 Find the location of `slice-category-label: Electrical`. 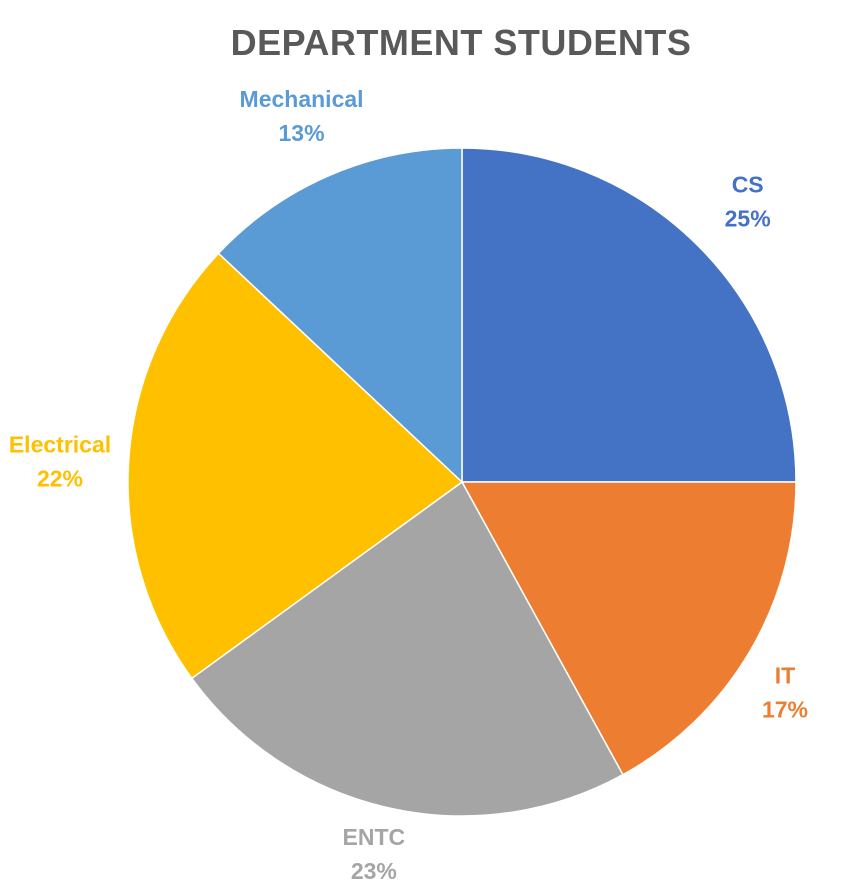

slice-category-label: Electrical is located at coordinates (60, 445).